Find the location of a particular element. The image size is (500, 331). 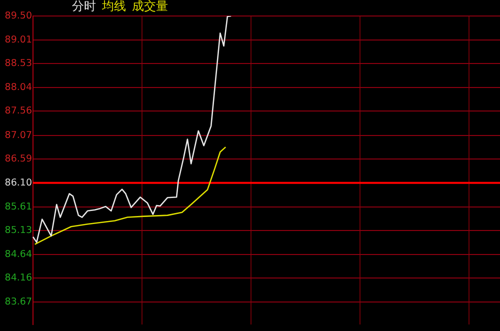

y-tick-label: 89.01 is located at coordinates (18, 40).